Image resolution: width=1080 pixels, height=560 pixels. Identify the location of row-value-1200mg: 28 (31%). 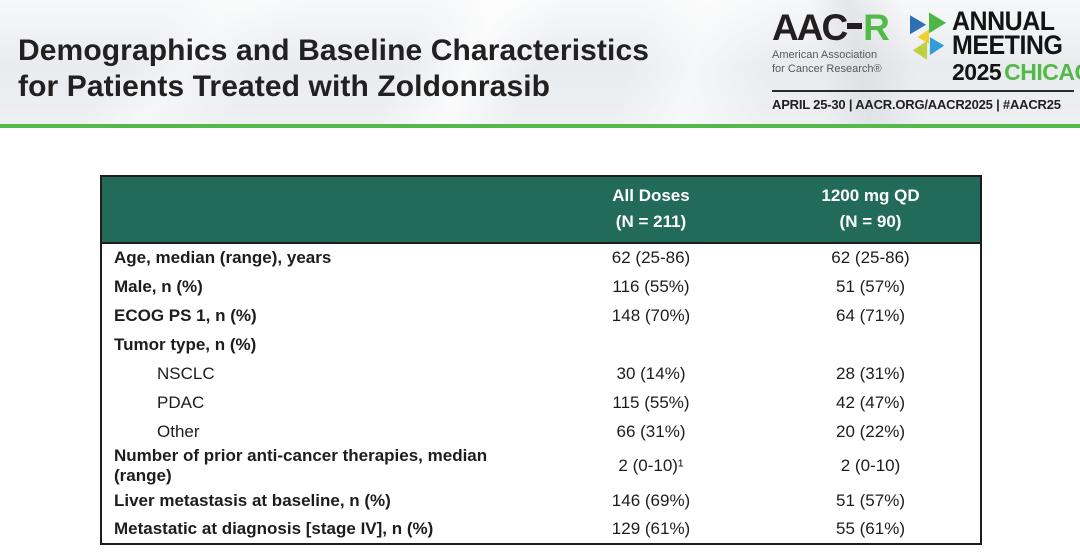
(870, 373).